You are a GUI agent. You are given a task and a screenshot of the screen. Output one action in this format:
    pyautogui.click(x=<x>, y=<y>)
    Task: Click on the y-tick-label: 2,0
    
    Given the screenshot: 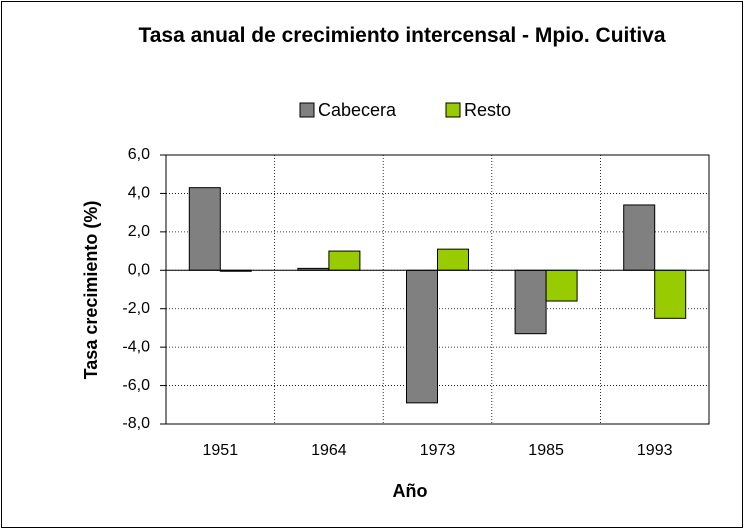 What is the action you would take?
    pyautogui.click(x=139, y=231)
    